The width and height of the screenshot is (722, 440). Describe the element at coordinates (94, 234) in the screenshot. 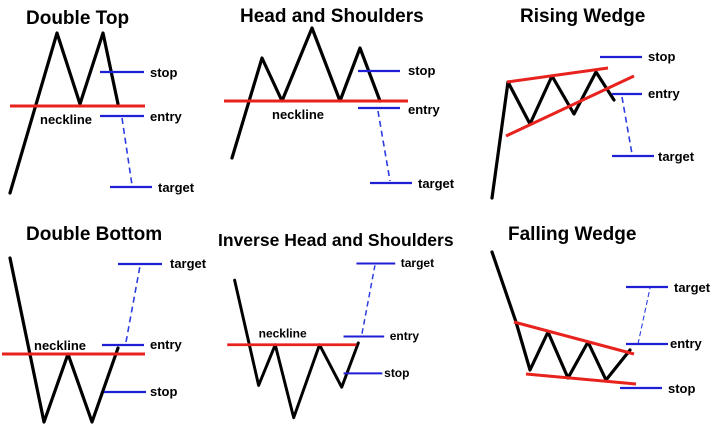

I see `pattern-title: Double Bottom` at that location.